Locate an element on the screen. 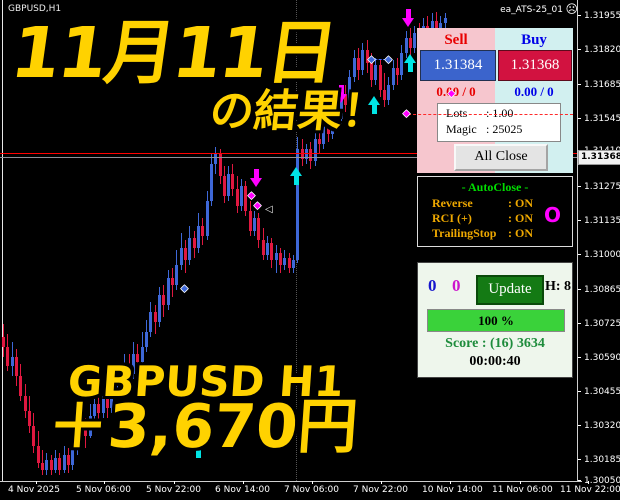  lots-name: Lots is located at coordinates (457, 113).